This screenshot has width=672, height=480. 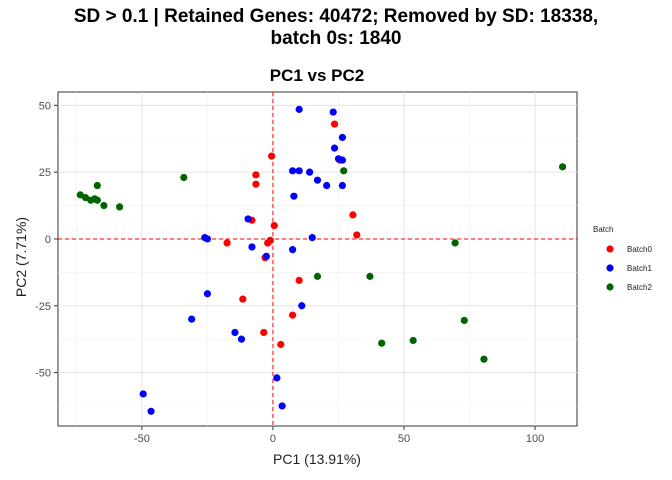 What do you see at coordinates (43, 374) in the screenshot?
I see `y-tick-label: -50` at bounding box center [43, 374].